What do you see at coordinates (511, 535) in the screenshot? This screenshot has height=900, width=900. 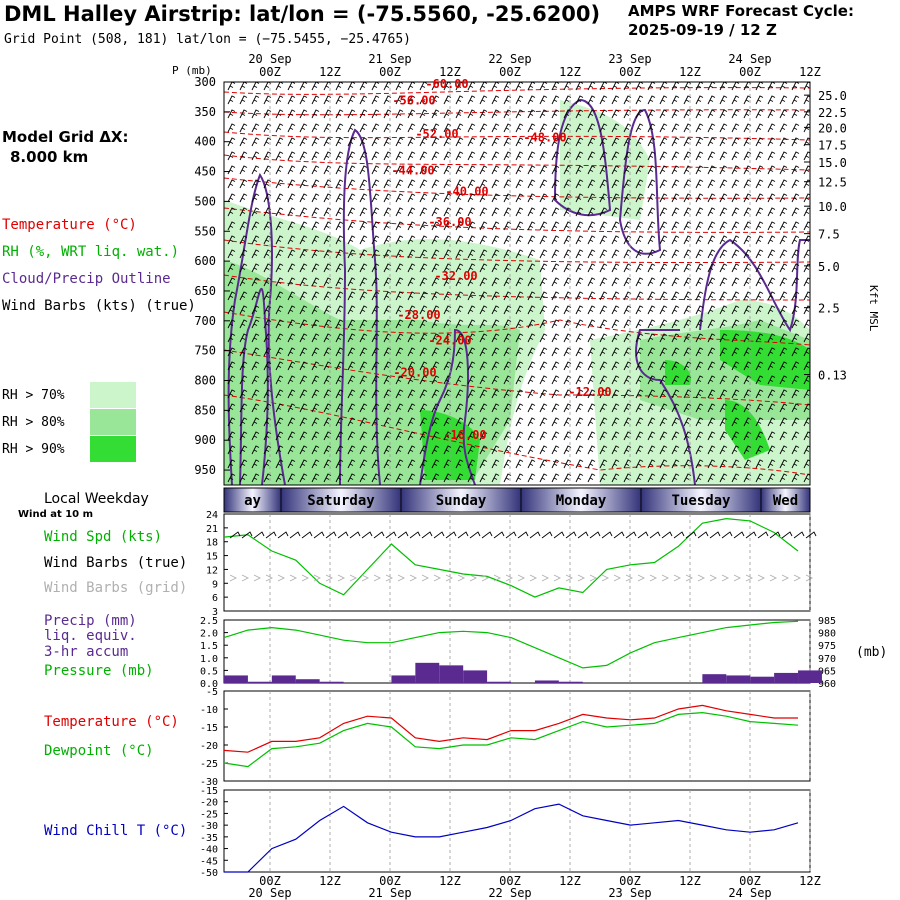 I see `surface-wind-barb` at bounding box center [511, 535].